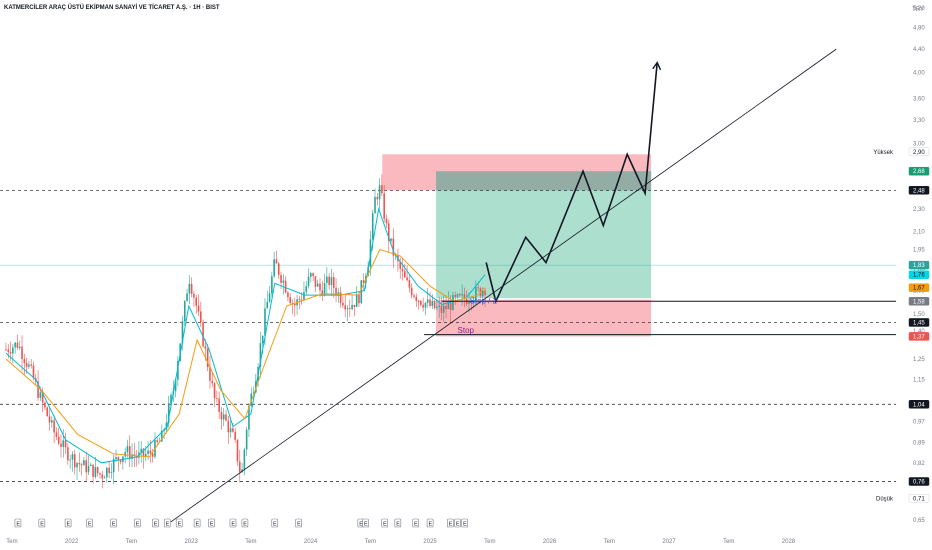 The image size is (932, 550). What do you see at coordinates (919, 100) in the screenshot?
I see `y-tick-label: 3,60` at bounding box center [919, 100].